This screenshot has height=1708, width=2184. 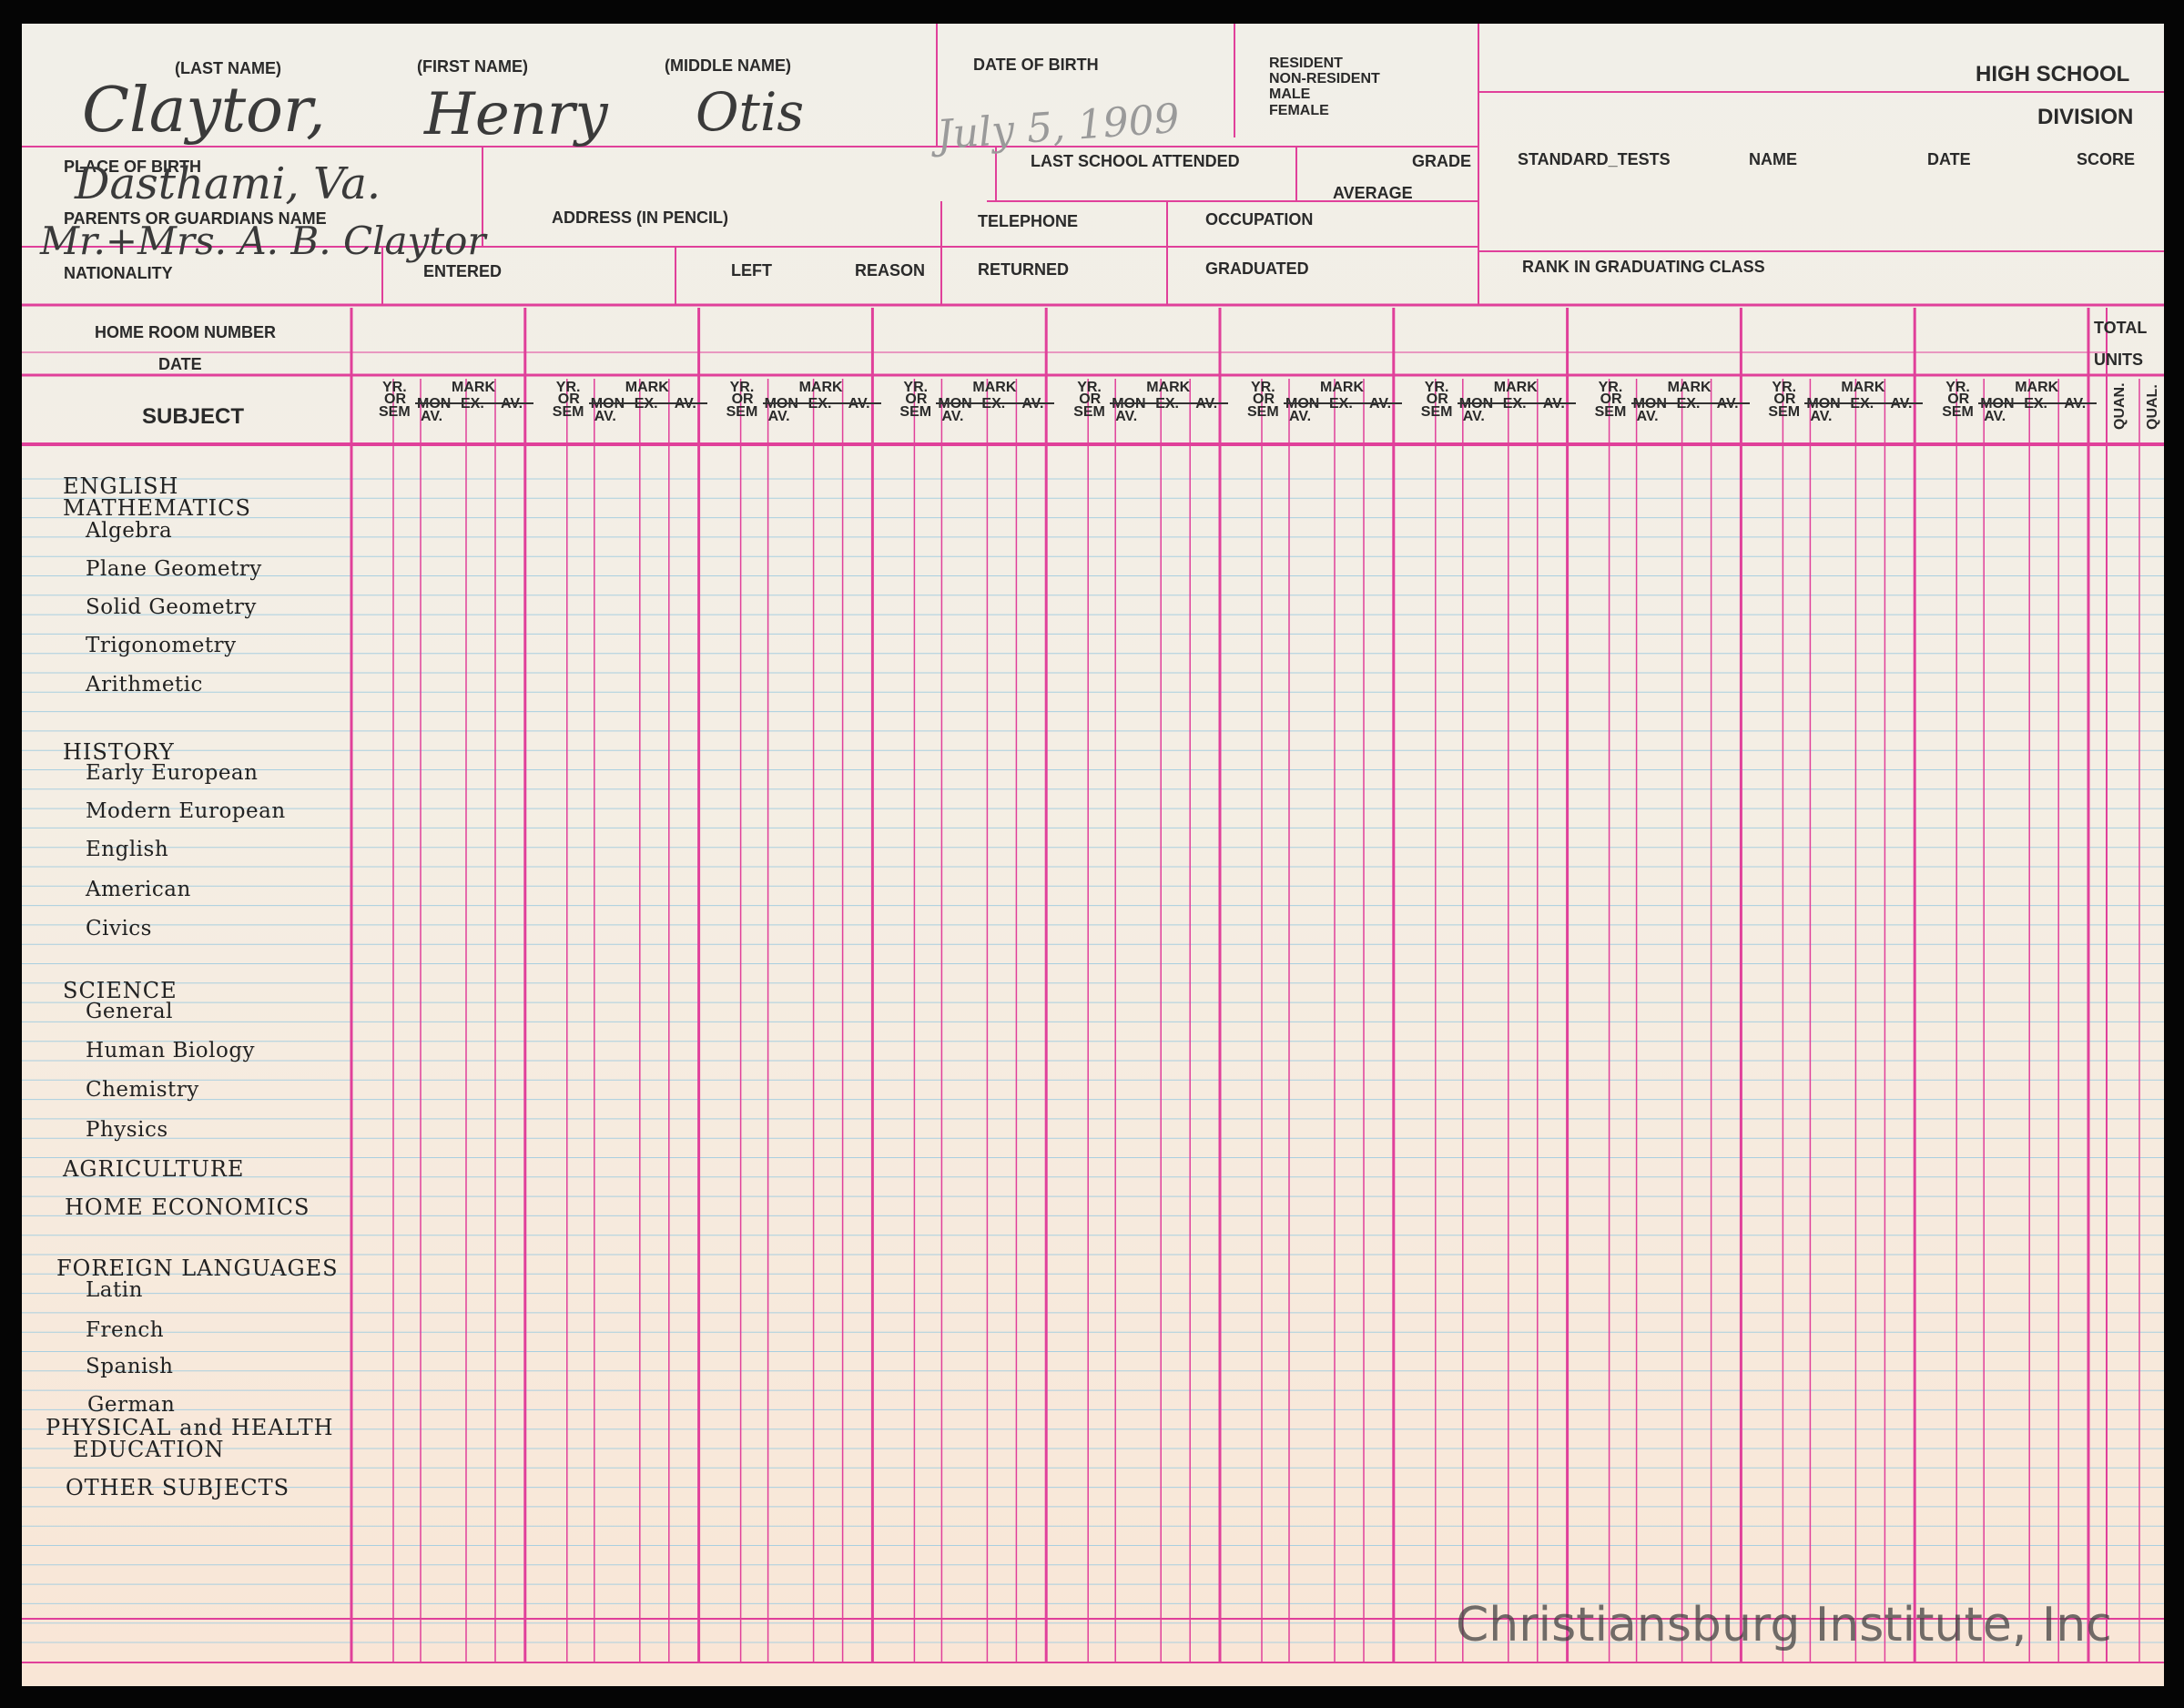 I want to click on handwritten-parents: Mr.+Mrs. A. B. Claytor, so click(x=263, y=241).